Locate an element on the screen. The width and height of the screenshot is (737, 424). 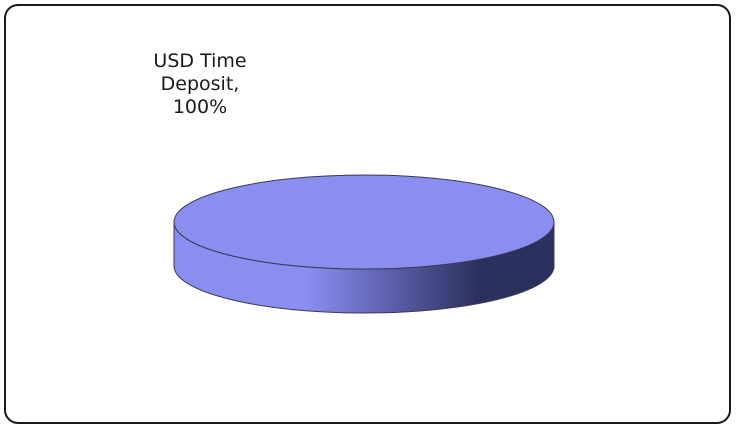
pie-slice-usd-time-deposit is located at coordinates (364, 222).